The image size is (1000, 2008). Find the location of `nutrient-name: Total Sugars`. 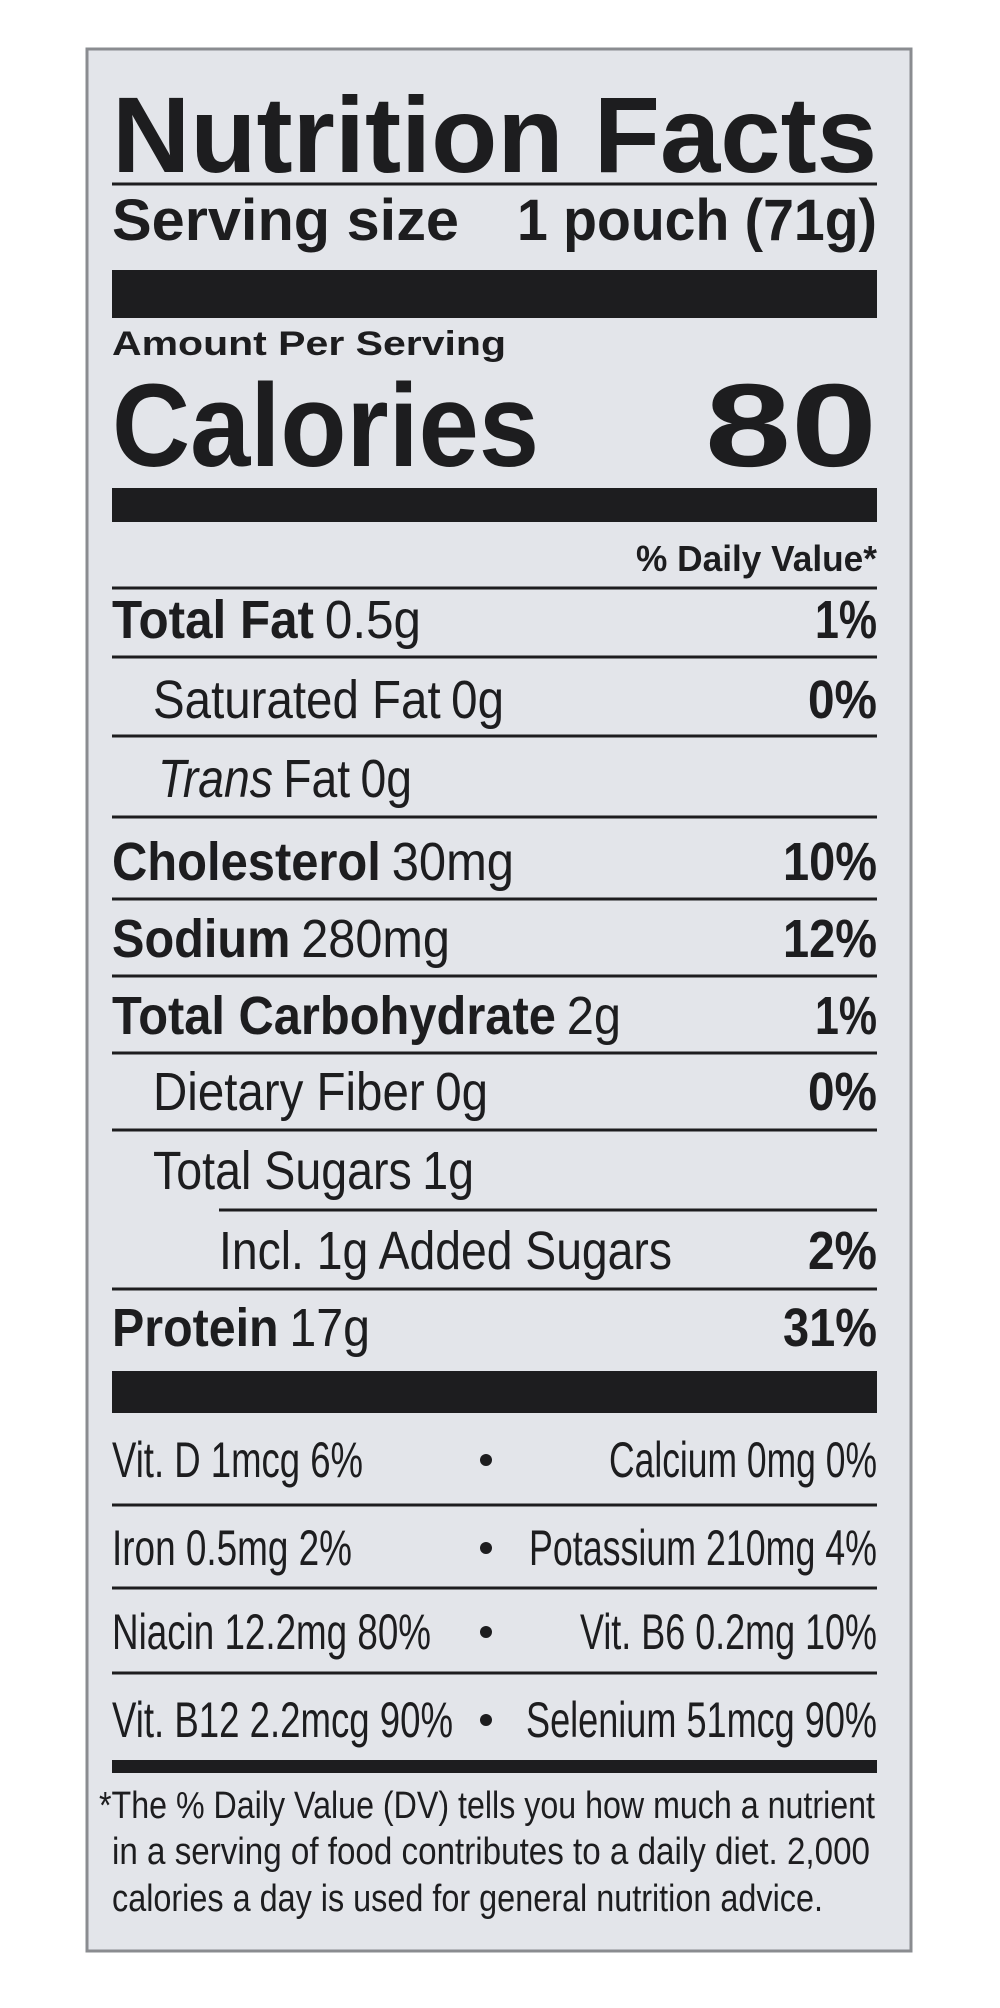

nutrient-name: Total Sugars is located at coordinates (282, 1171).